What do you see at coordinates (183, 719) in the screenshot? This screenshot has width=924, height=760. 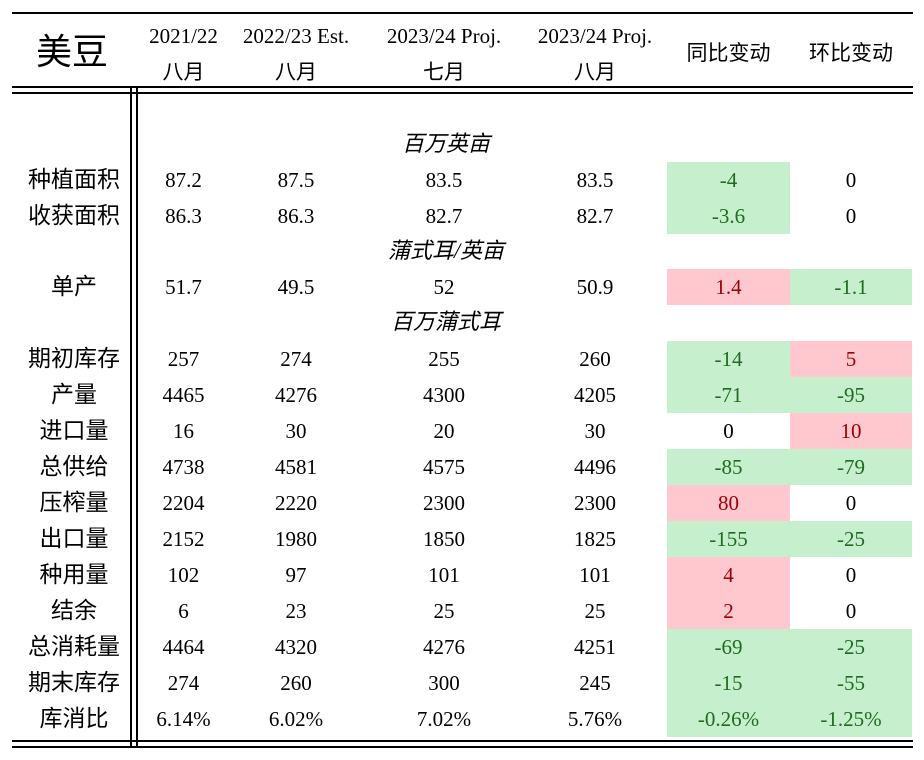 I see `cell-2021-22: 6.14%` at bounding box center [183, 719].